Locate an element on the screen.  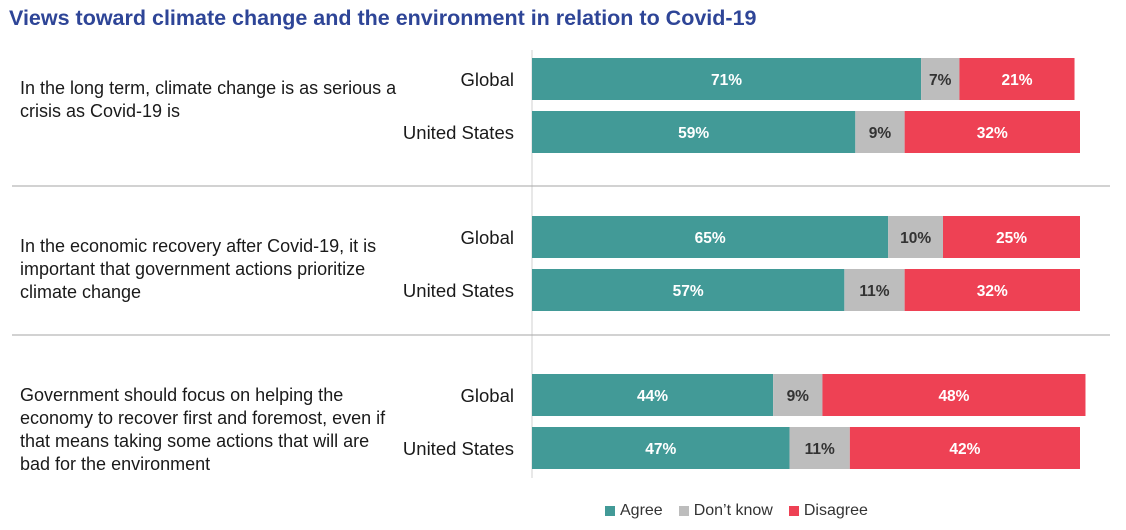
data-label-disagree: 21% is located at coordinates (1016, 80).